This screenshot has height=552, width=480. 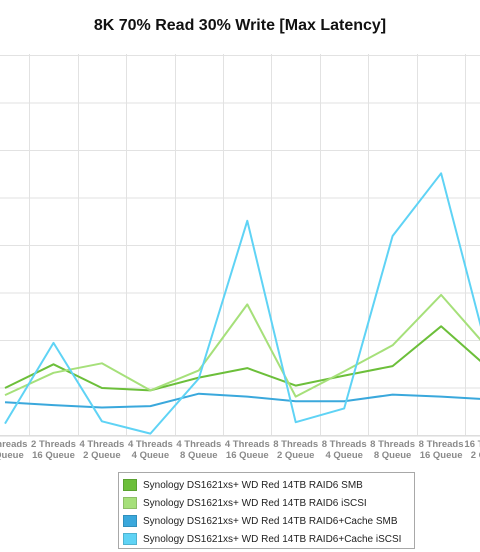 I want to click on x-tick-label: 4 Threads 16 Queue, so click(x=247, y=450).